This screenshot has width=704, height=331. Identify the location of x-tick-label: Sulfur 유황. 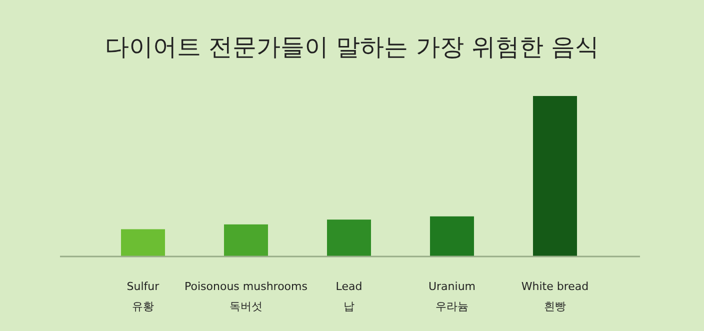
(143, 296).